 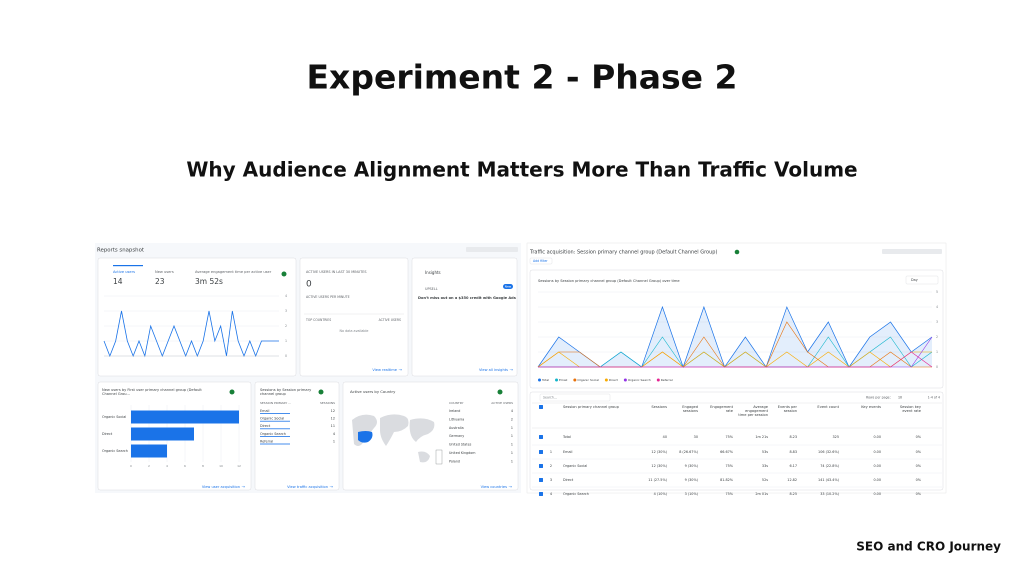 I want to click on filter-chip, so click(x=541, y=261).